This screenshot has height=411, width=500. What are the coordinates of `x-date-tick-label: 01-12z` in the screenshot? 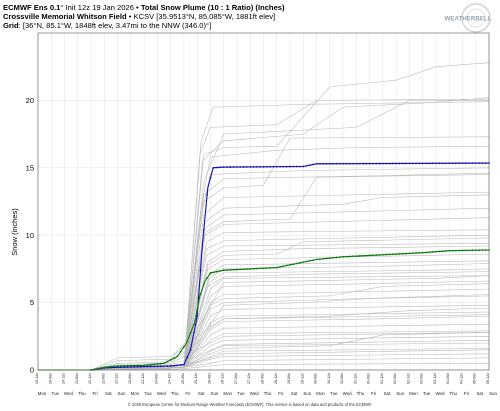 It's located at (382, 378).